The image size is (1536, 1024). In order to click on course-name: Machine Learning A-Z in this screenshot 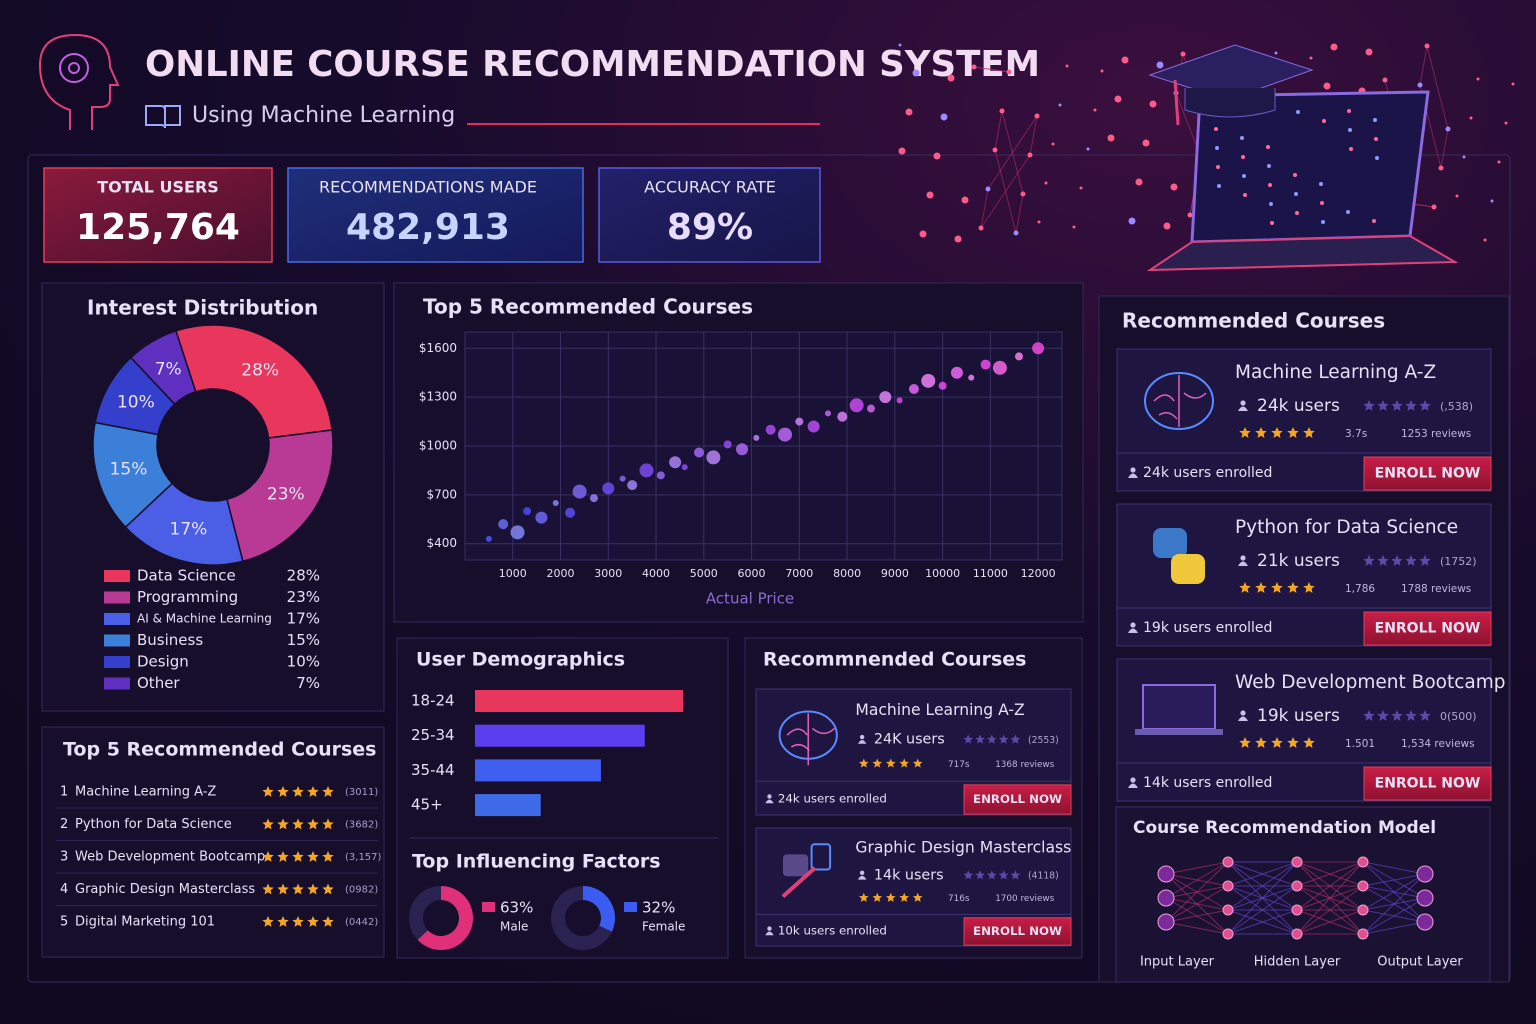, I will do `click(145, 792)`.